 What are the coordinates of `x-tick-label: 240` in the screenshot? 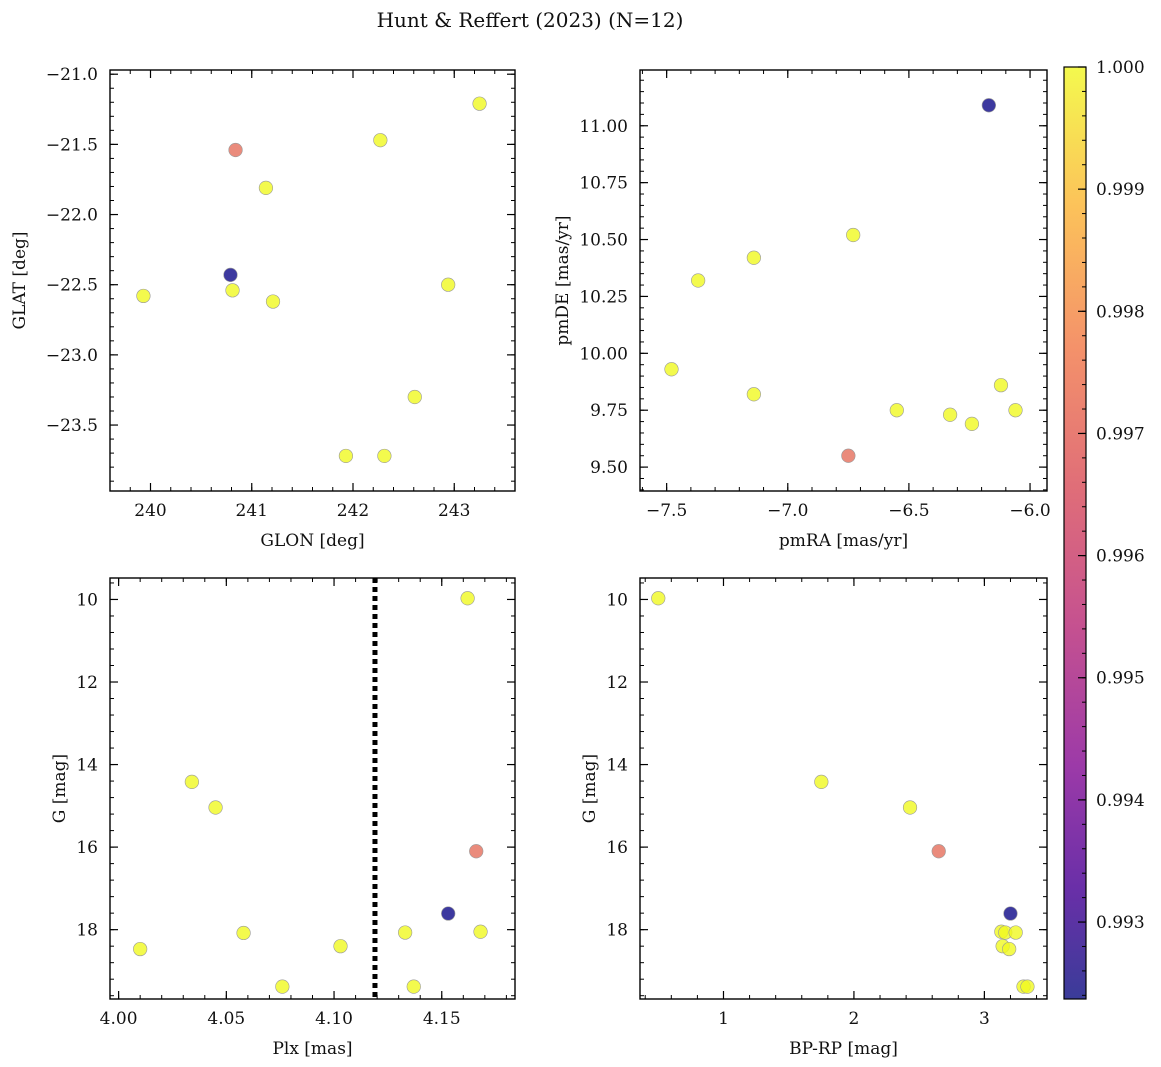 It's located at (150, 511).